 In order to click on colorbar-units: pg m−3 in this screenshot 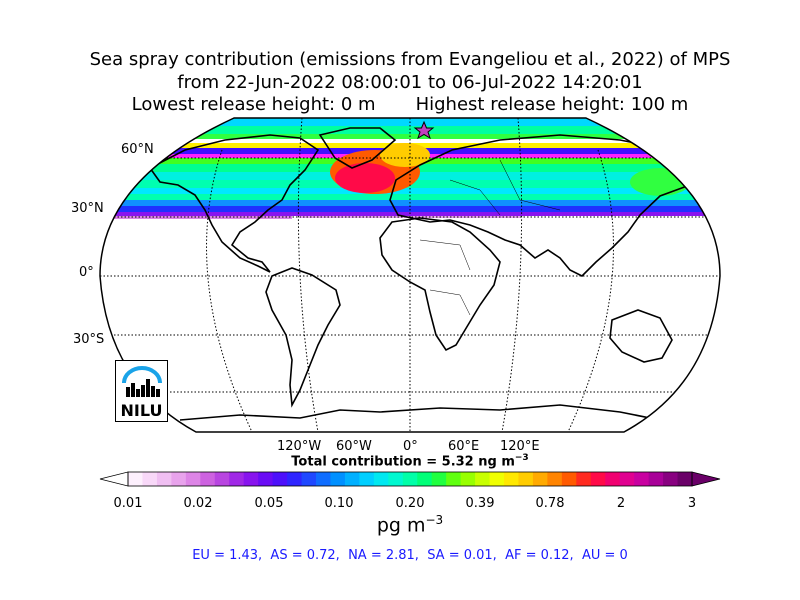, I will do `click(400, 524)`.